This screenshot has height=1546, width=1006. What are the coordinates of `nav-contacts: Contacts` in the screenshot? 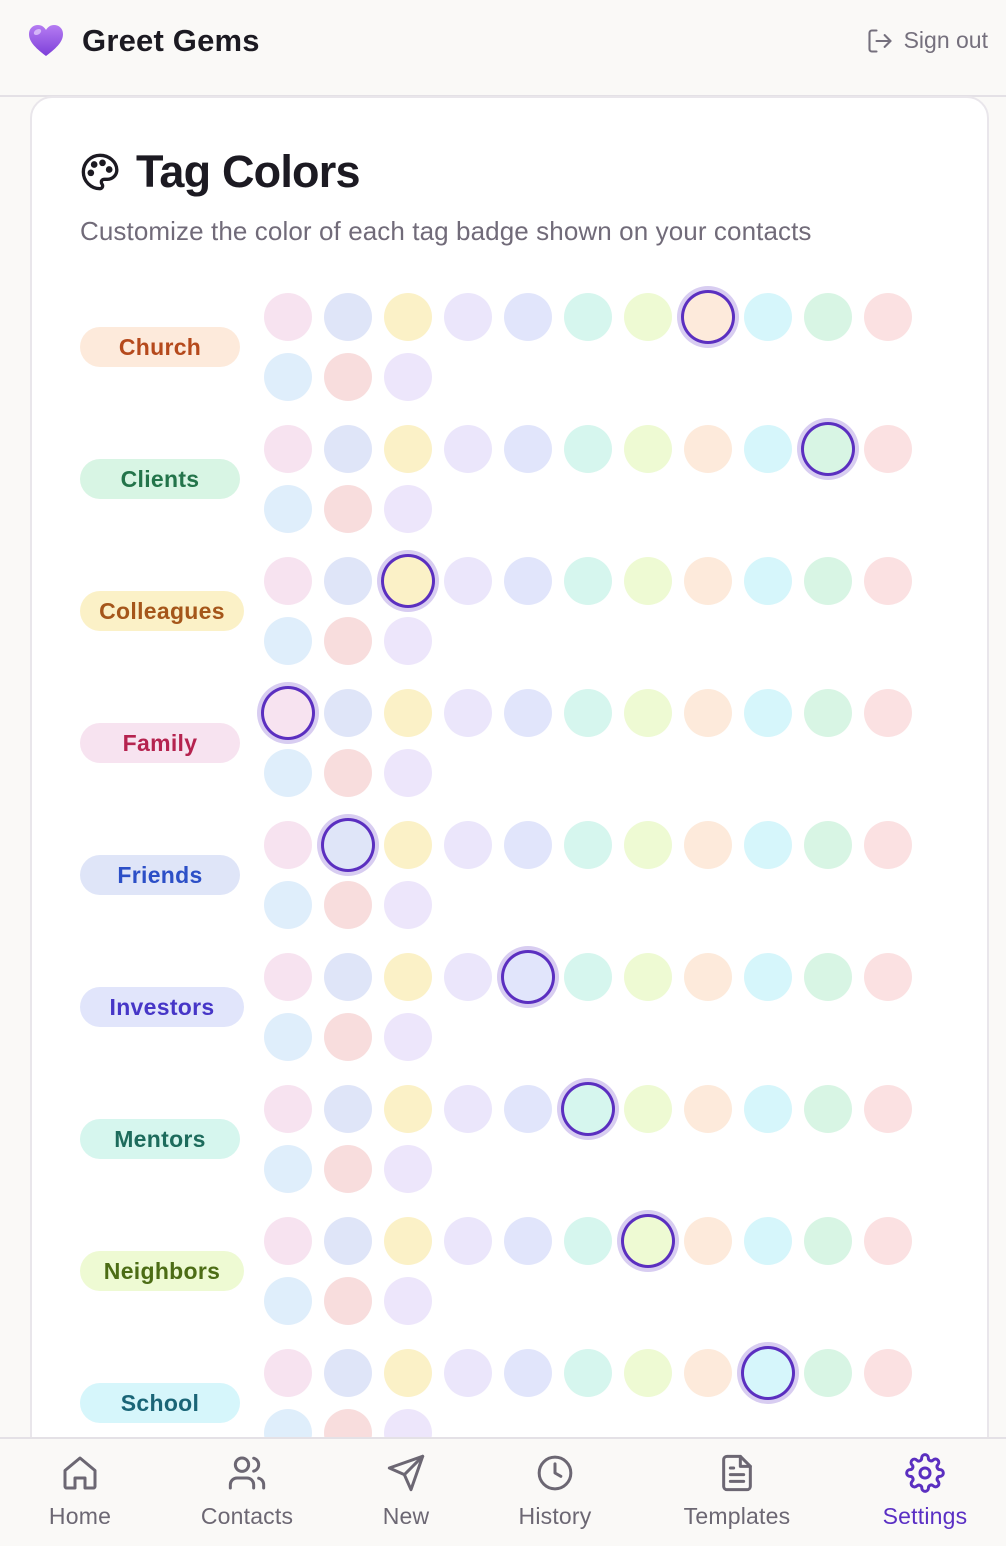 It's located at (247, 1491).